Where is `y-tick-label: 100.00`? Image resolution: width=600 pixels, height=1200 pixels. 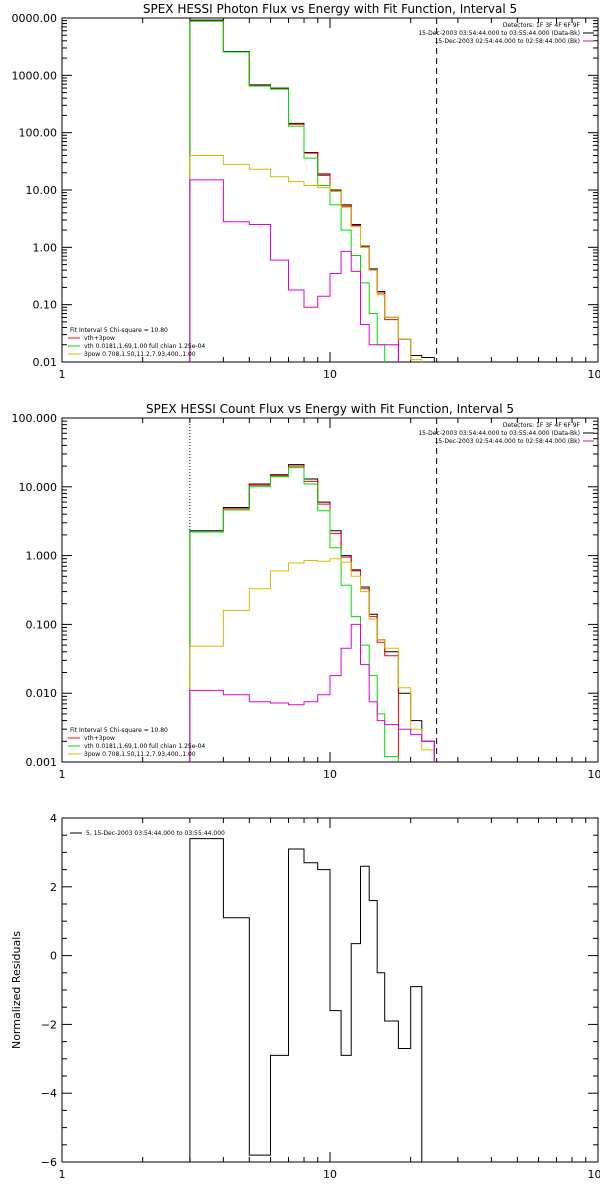 y-tick-label: 100.00 is located at coordinates (38, 133).